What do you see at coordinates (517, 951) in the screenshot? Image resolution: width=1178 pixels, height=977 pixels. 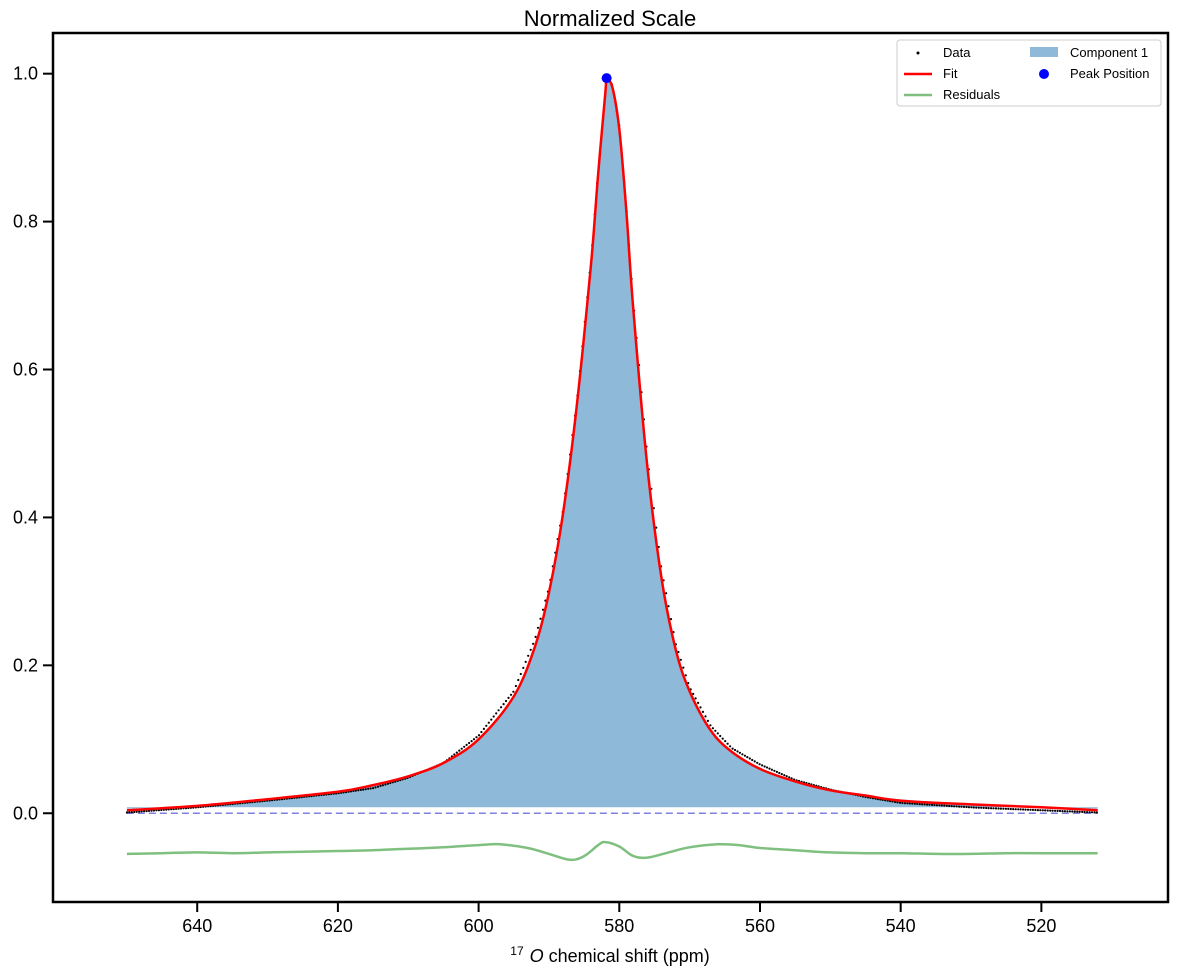 I see `x-axis-label-superscript: 17` at bounding box center [517, 951].